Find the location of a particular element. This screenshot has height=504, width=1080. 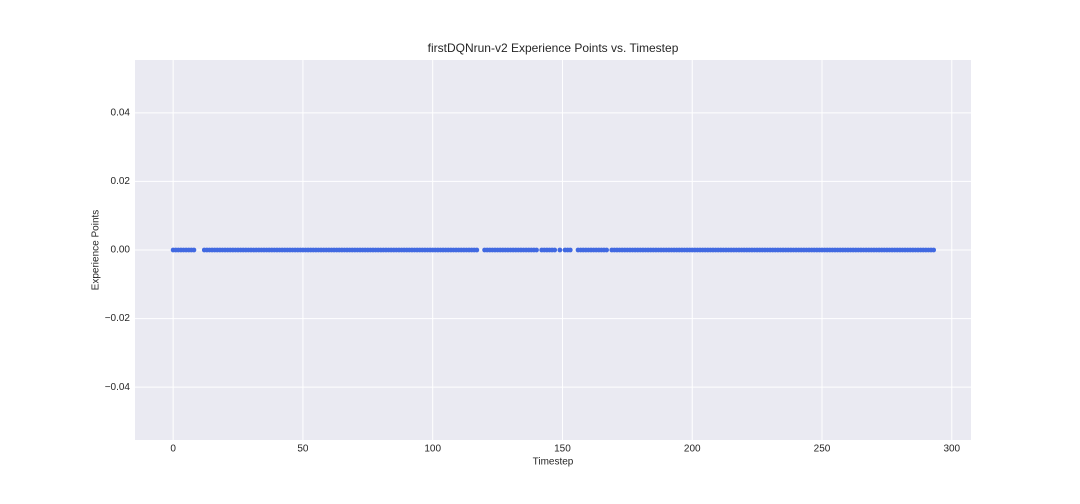

x-tick-label: 200 is located at coordinates (692, 449).